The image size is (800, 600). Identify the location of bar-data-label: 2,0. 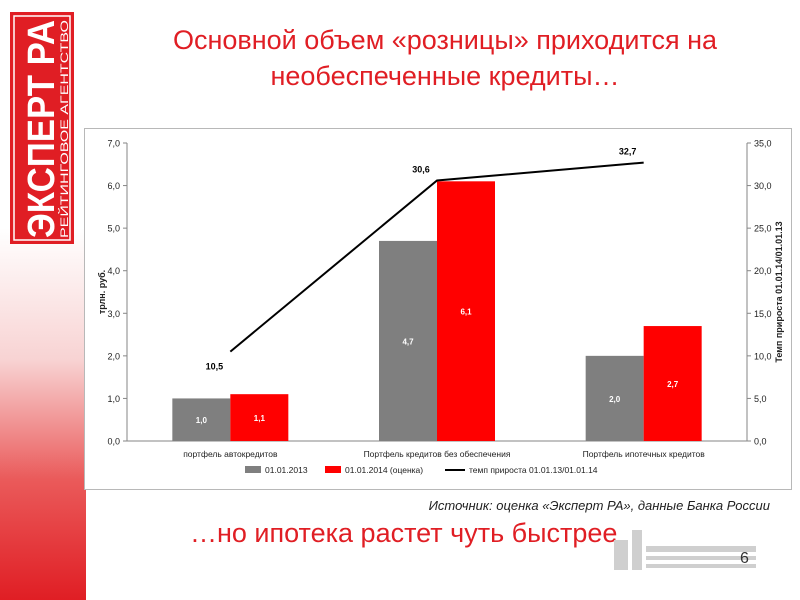
(615, 399).